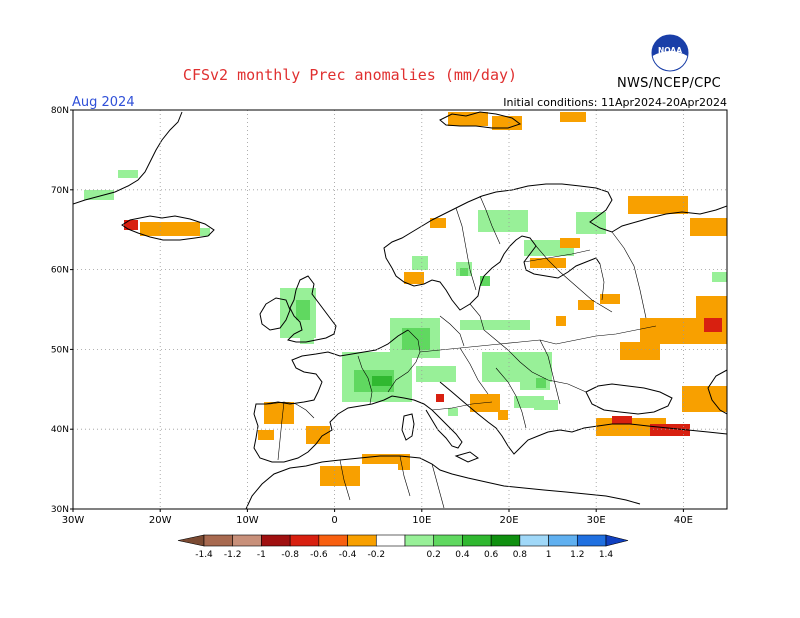 Image resolution: width=800 pixels, height=618 pixels. Describe the element at coordinates (670, 50) in the screenshot. I see `noaa-logo-text: NOAA` at that location.